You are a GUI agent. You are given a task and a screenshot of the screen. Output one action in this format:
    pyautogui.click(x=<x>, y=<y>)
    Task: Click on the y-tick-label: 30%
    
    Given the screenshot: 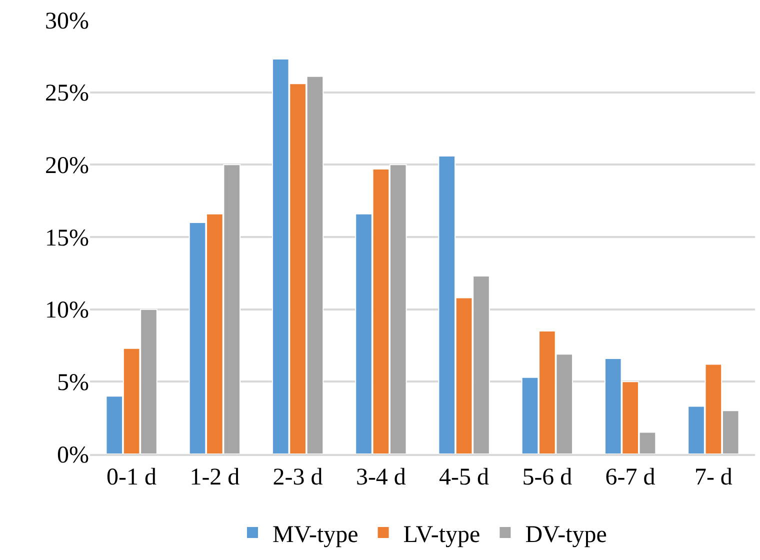 What is the action you would take?
    pyautogui.click(x=67, y=21)
    